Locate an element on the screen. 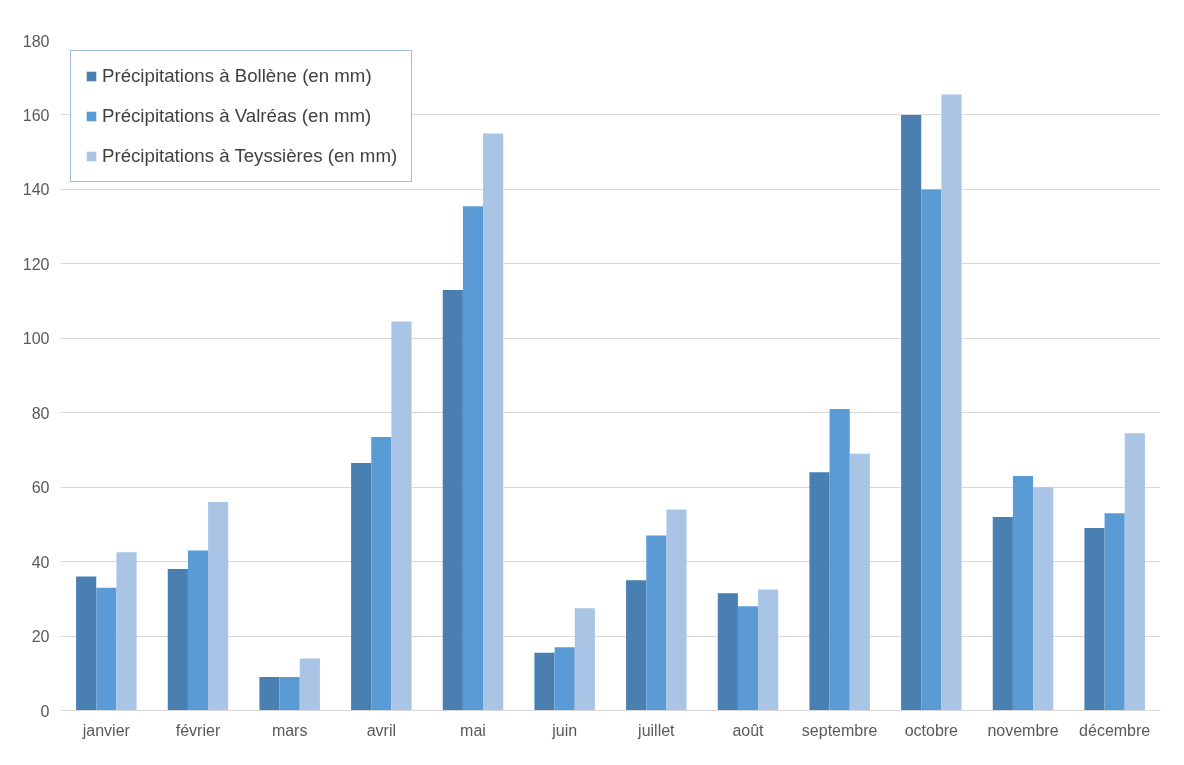 The image size is (1184, 765). x-tick-label: mars is located at coordinates (289, 730).